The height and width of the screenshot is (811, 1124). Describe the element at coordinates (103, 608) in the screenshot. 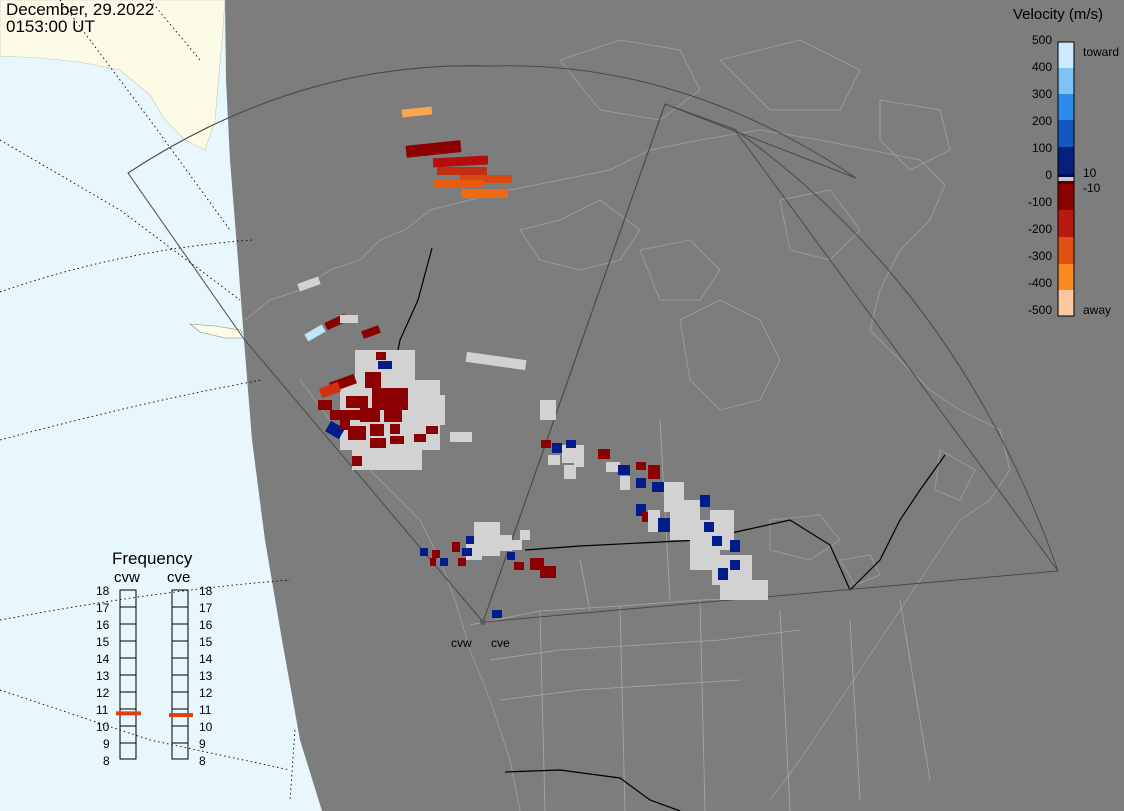

I see `frequency-tick-left: 17` at that location.